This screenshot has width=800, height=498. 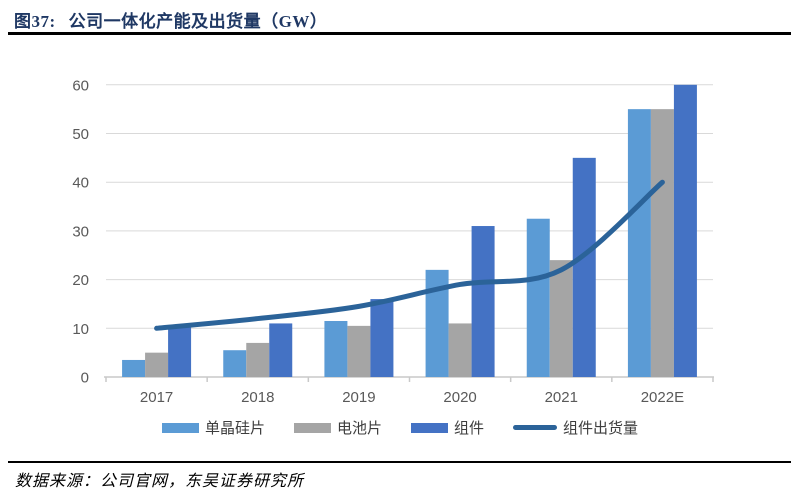 I want to click on x-axis-category-label: 2018, so click(x=257, y=397).